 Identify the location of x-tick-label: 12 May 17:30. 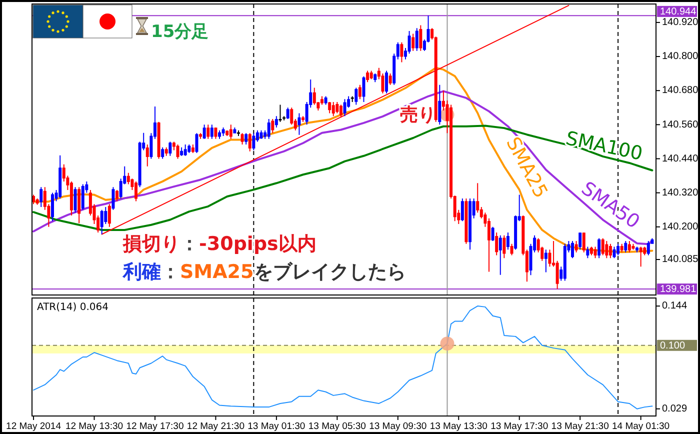
(155, 426).